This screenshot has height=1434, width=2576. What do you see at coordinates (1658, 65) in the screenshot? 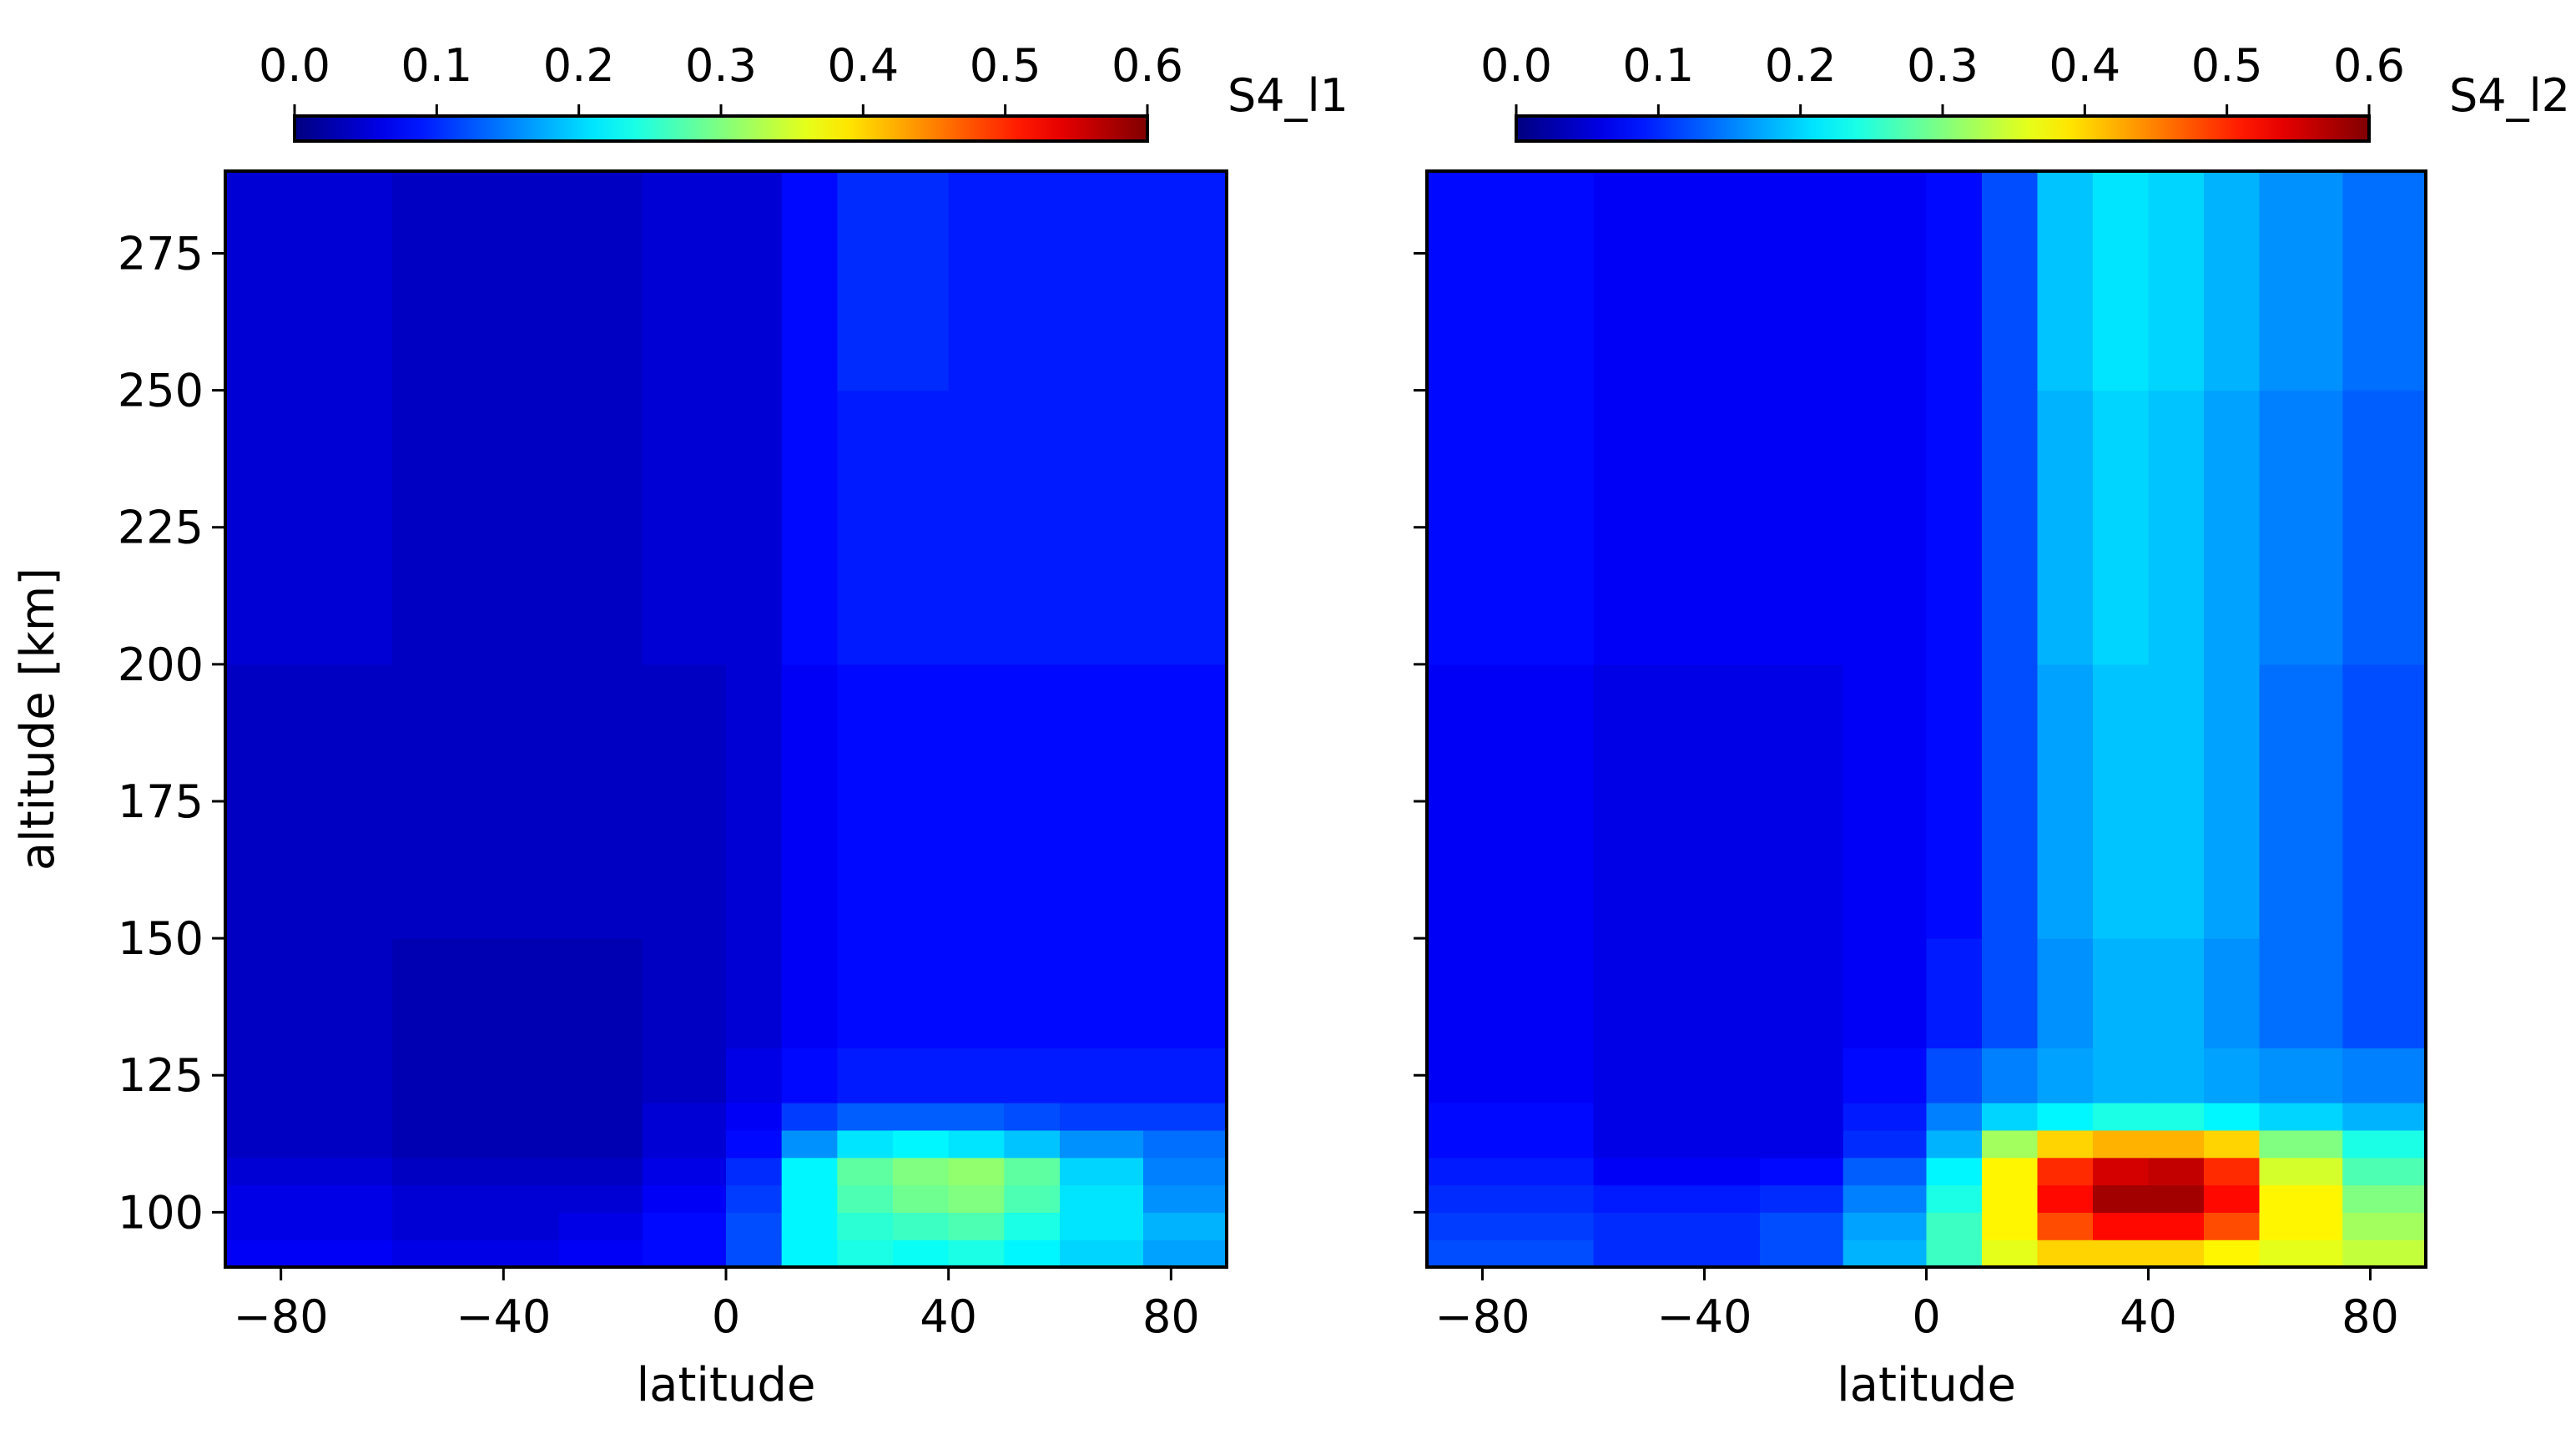
I see `right-colorbar-tick-label: 0.1` at bounding box center [1658, 65].